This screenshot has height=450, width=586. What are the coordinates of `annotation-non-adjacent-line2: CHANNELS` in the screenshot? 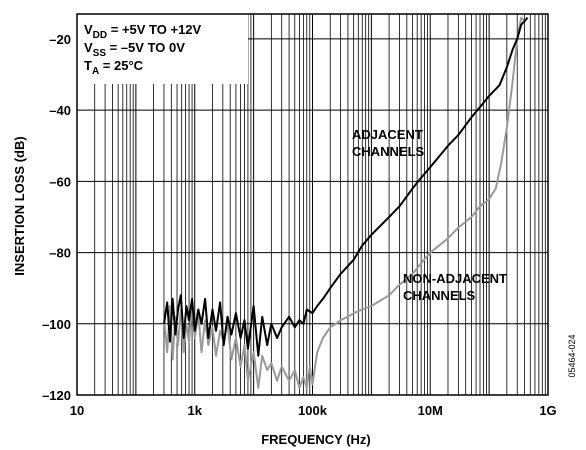 It's located at (439, 295).